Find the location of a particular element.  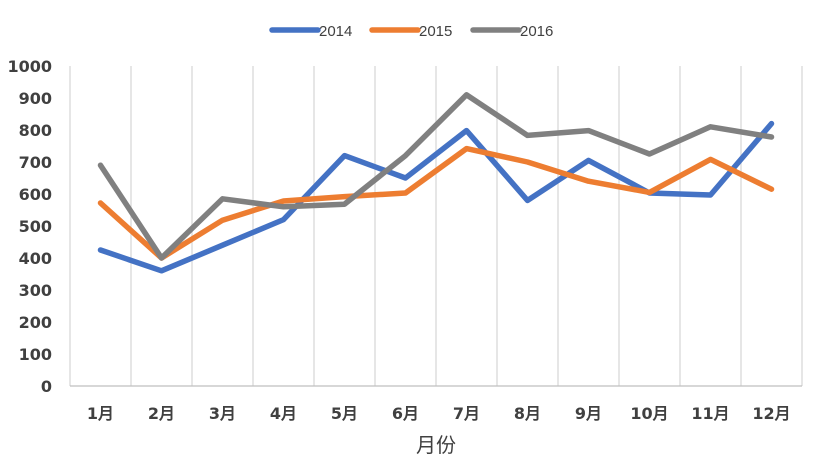

x-axis-title: 月份 is located at coordinates (436, 445).